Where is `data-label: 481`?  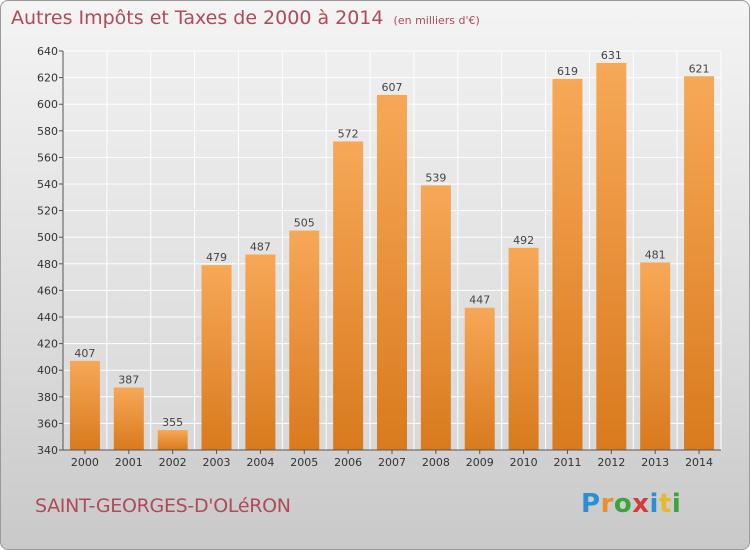 data-label: 481 is located at coordinates (655, 254).